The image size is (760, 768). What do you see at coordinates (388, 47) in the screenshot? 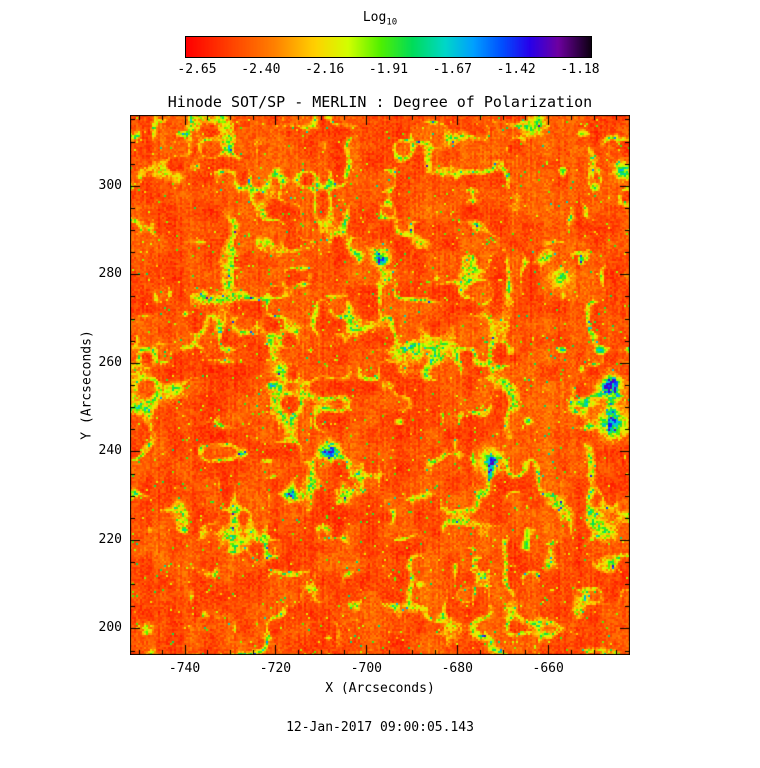
I see `colorbar-gradient` at bounding box center [388, 47].